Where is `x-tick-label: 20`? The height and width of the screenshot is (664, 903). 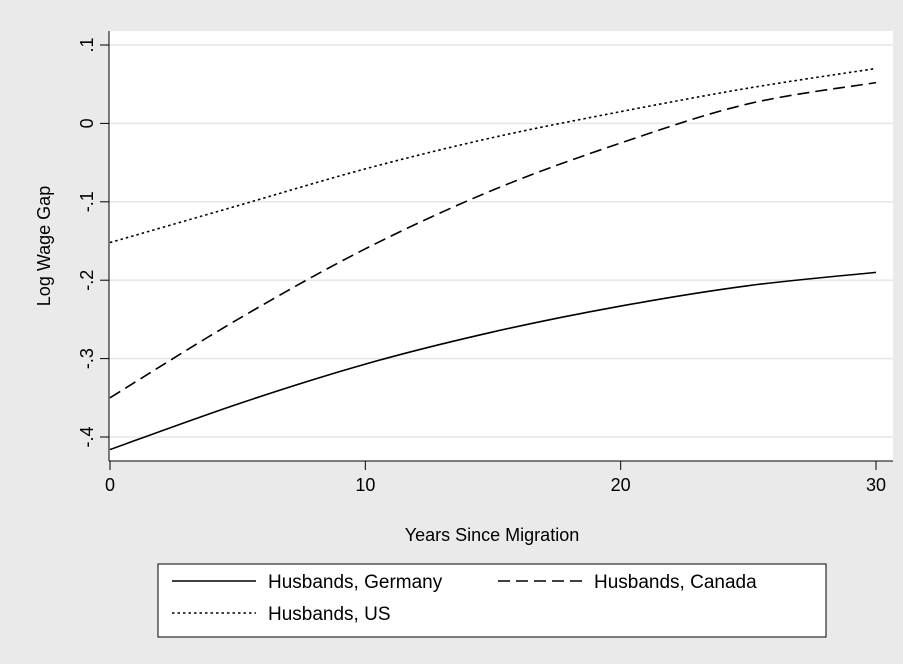 x-tick-label: 20 is located at coordinates (621, 485).